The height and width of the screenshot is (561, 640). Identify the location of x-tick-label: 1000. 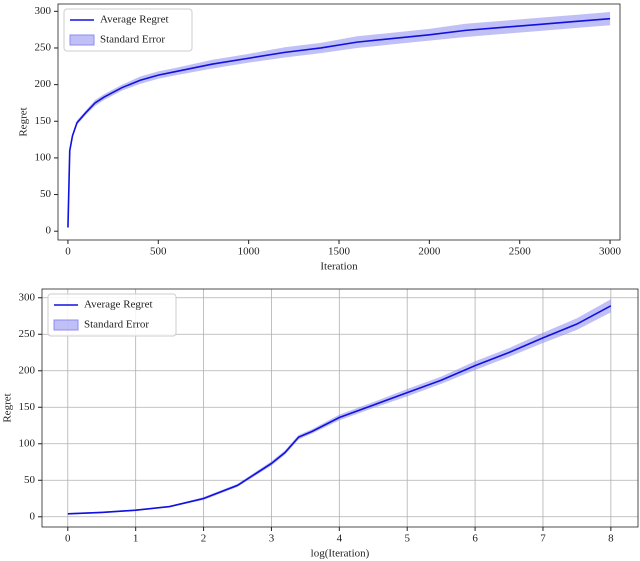
(249, 252).